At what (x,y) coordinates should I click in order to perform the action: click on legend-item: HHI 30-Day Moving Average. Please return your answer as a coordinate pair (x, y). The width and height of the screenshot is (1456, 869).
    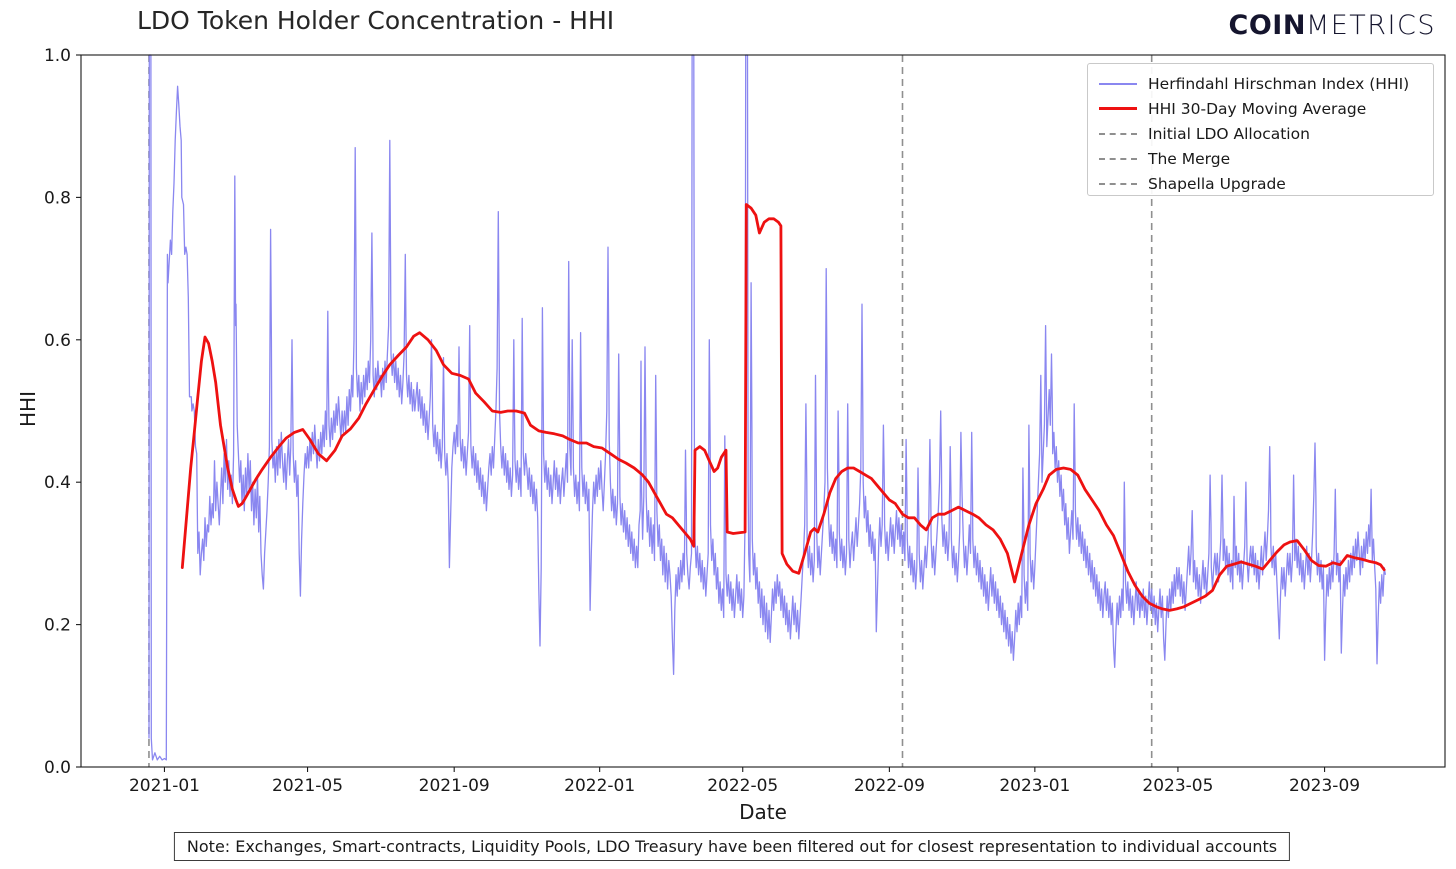
    Looking at the image, I should click on (1266, 108).